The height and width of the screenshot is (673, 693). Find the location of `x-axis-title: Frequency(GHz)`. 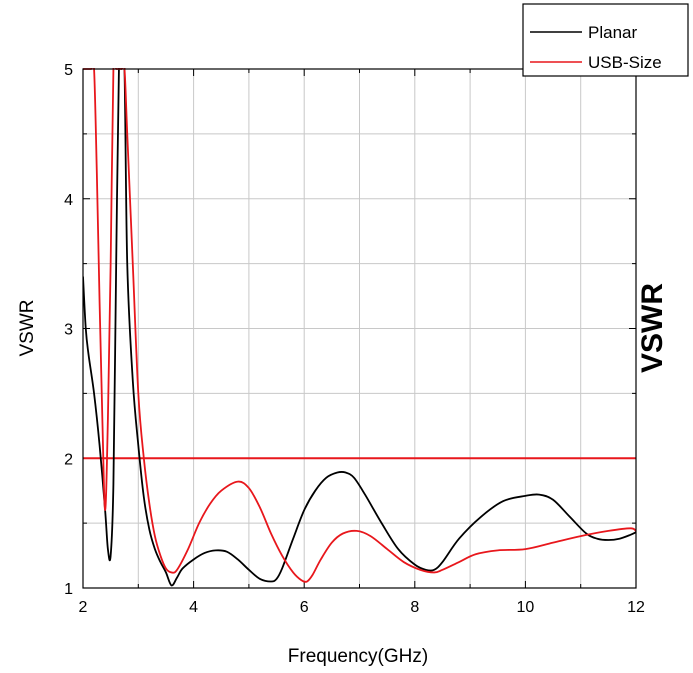

x-axis-title: Frequency(GHz) is located at coordinates (358, 656).